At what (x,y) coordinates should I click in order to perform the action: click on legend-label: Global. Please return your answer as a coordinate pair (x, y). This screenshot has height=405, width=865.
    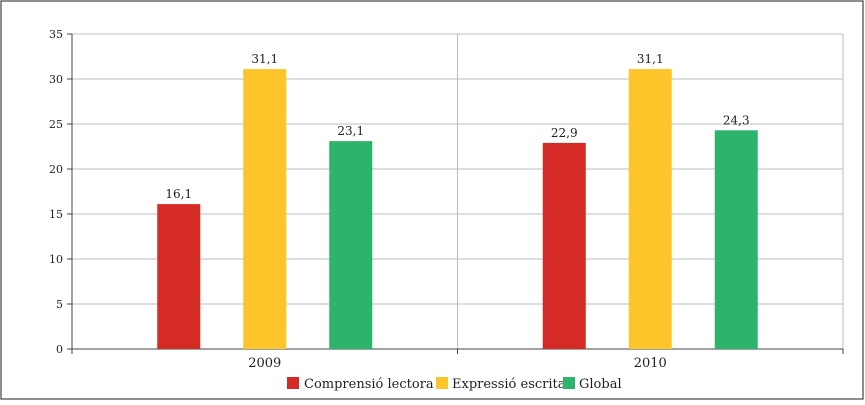
    Looking at the image, I should click on (600, 384).